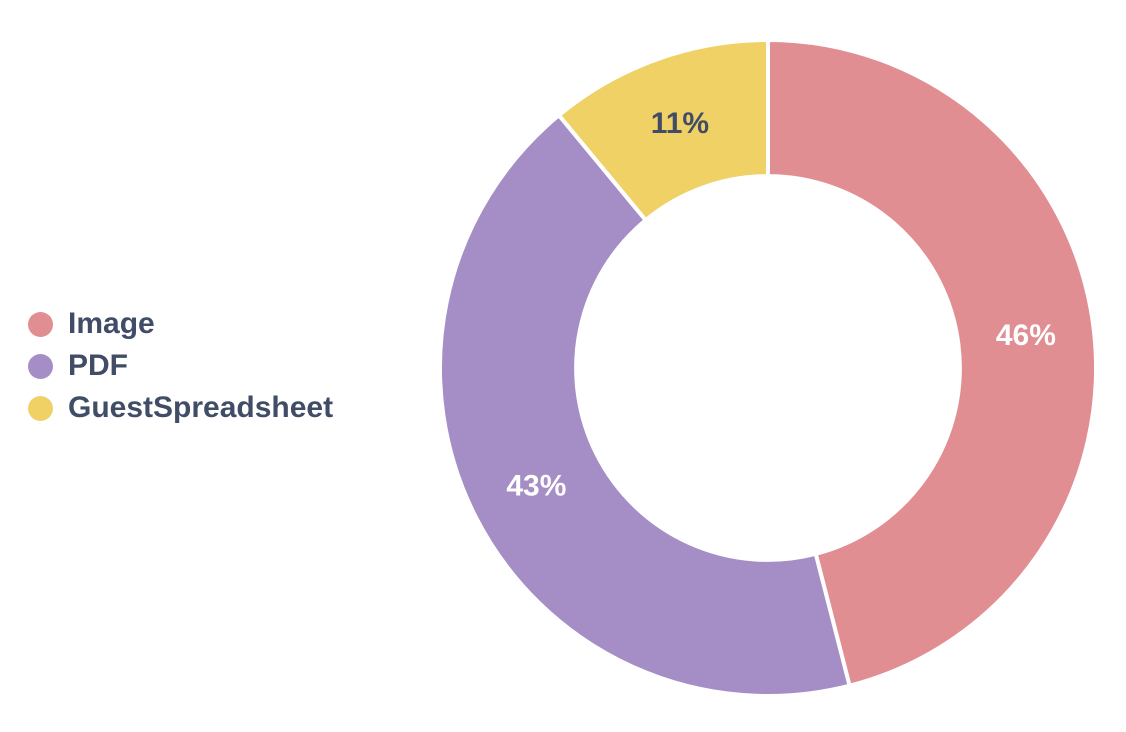 The image size is (1126, 732). I want to click on legend-label-guestspreadsheet: GuestSpreadsheet, so click(201, 407).